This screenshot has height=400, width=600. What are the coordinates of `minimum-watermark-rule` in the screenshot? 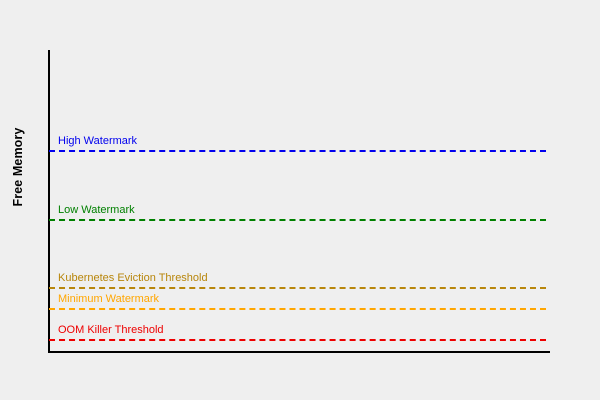 It's located at (297, 309).